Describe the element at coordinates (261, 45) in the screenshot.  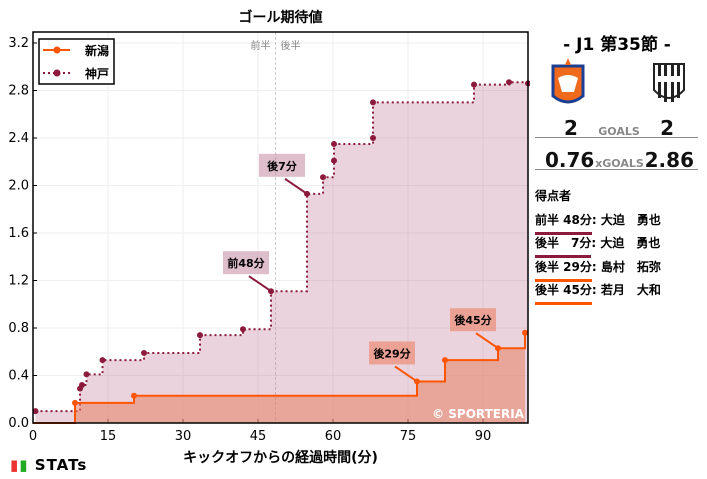
I see `half-label: 前半` at that location.